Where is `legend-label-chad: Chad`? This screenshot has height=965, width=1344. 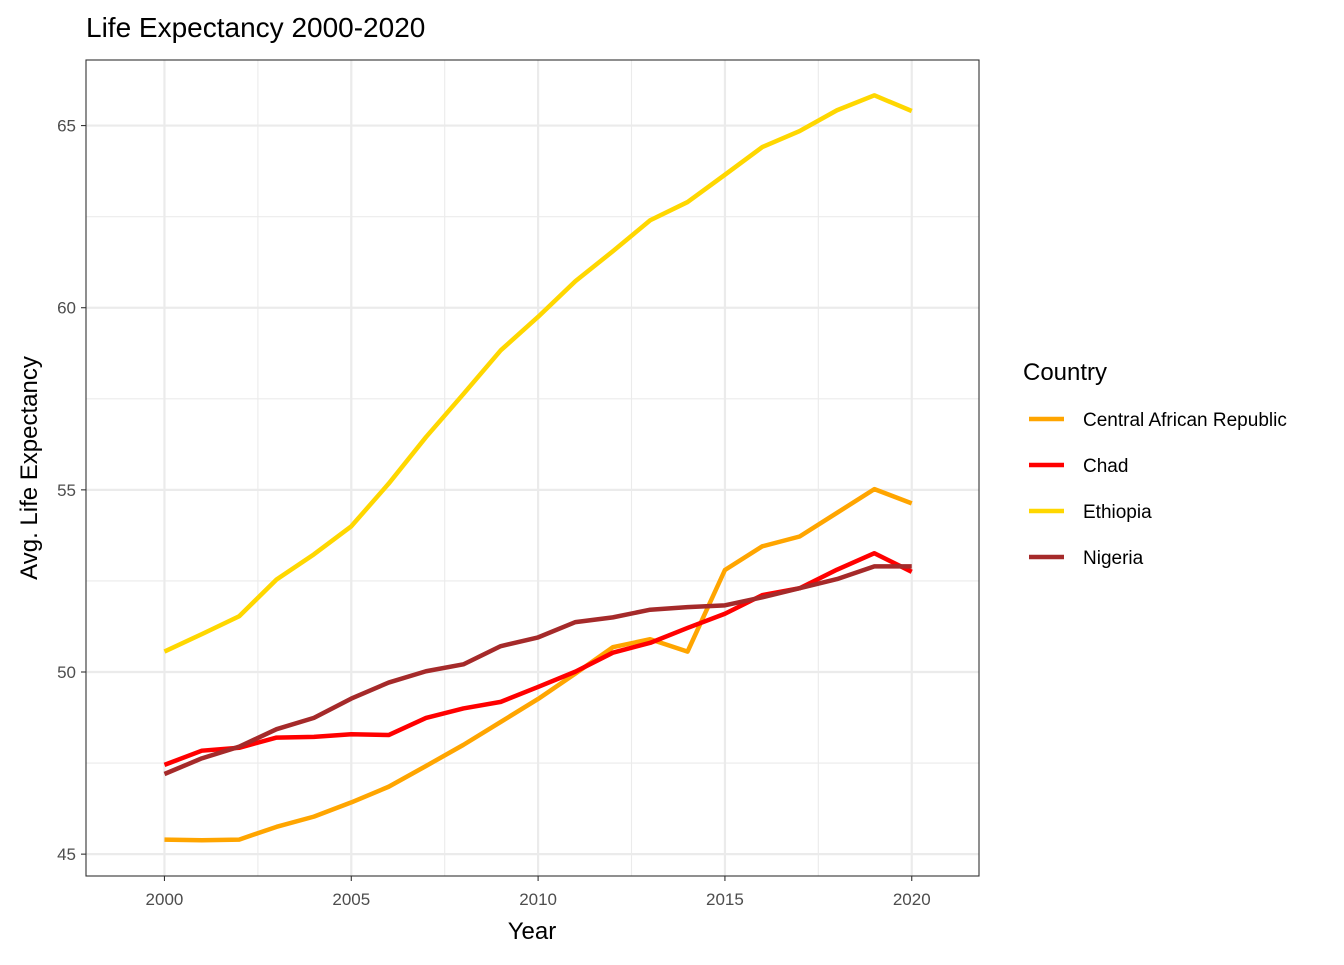
legend-label-chad: Chad is located at coordinates (1105, 466).